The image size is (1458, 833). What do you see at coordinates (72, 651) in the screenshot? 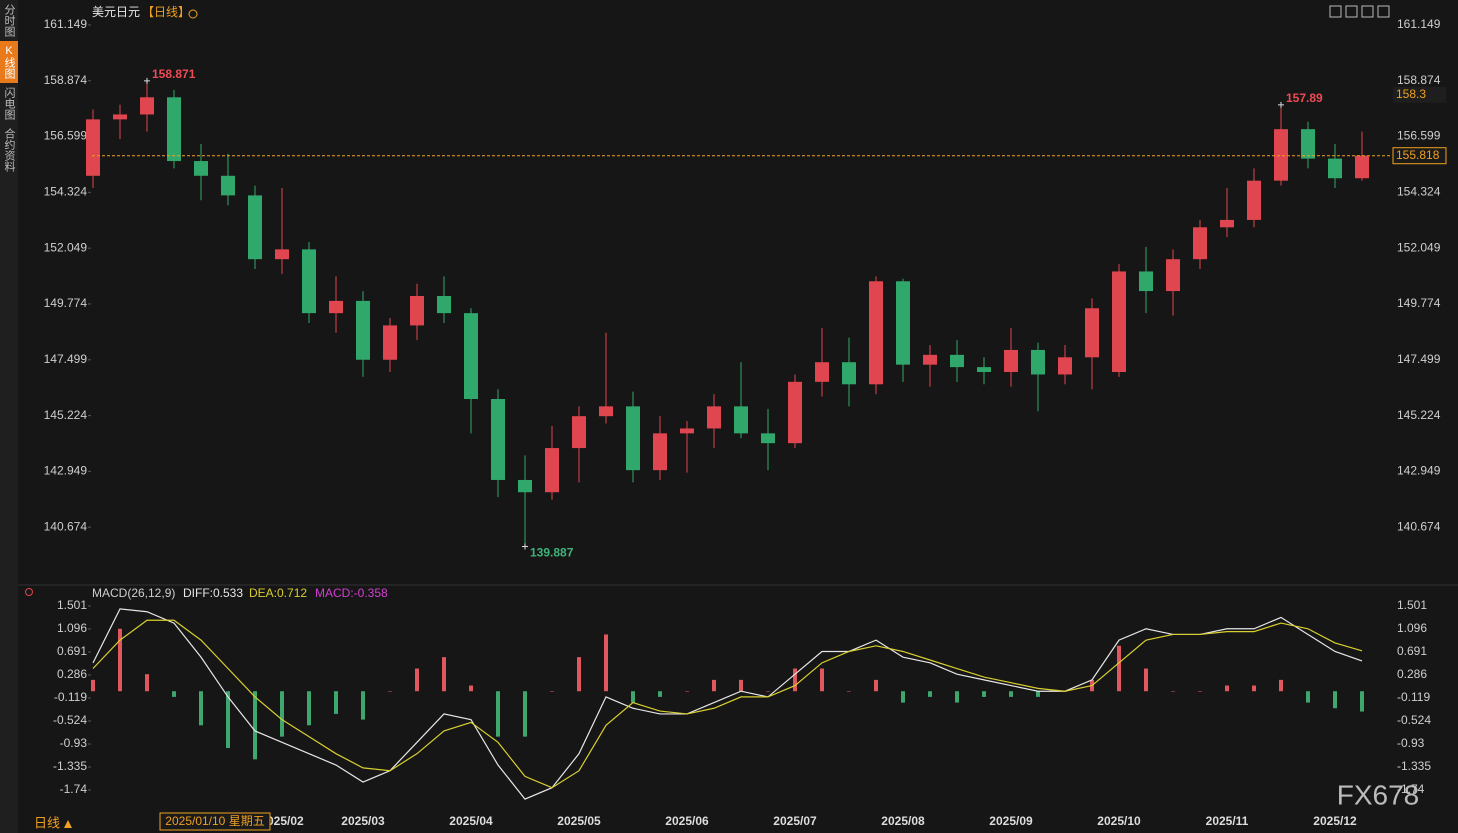
I see `y-tick-label: 0.691` at bounding box center [72, 651].